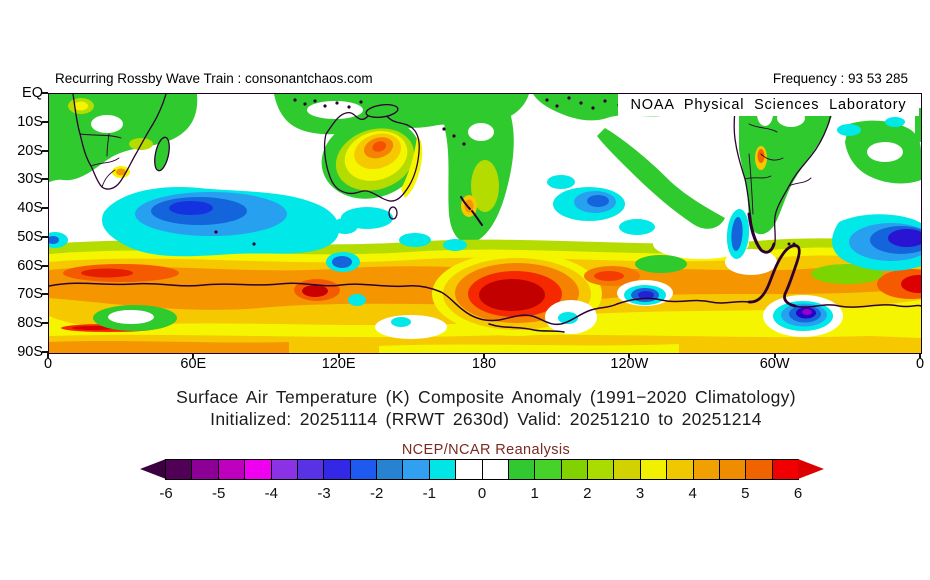 Image resolution: width=930 pixels, height=580 pixels. What do you see at coordinates (803, 316) in the screenshot?
I see `weddell-sea-cold-core` at bounding box center [803, 316].